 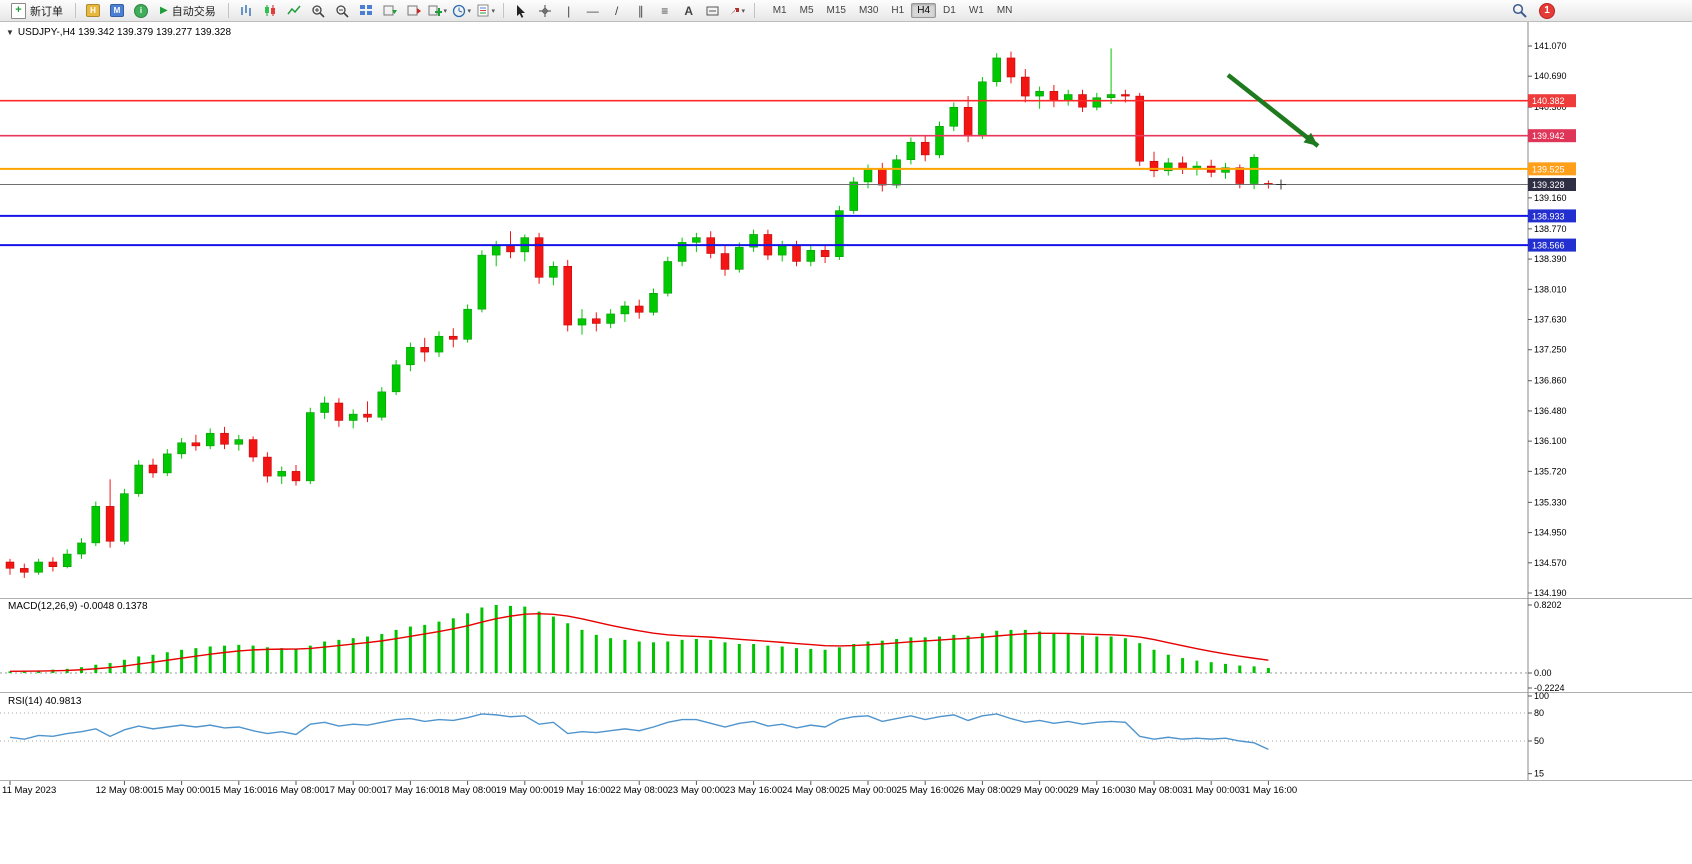 I want to click on cursor-icon, so click(x=521, y=11).